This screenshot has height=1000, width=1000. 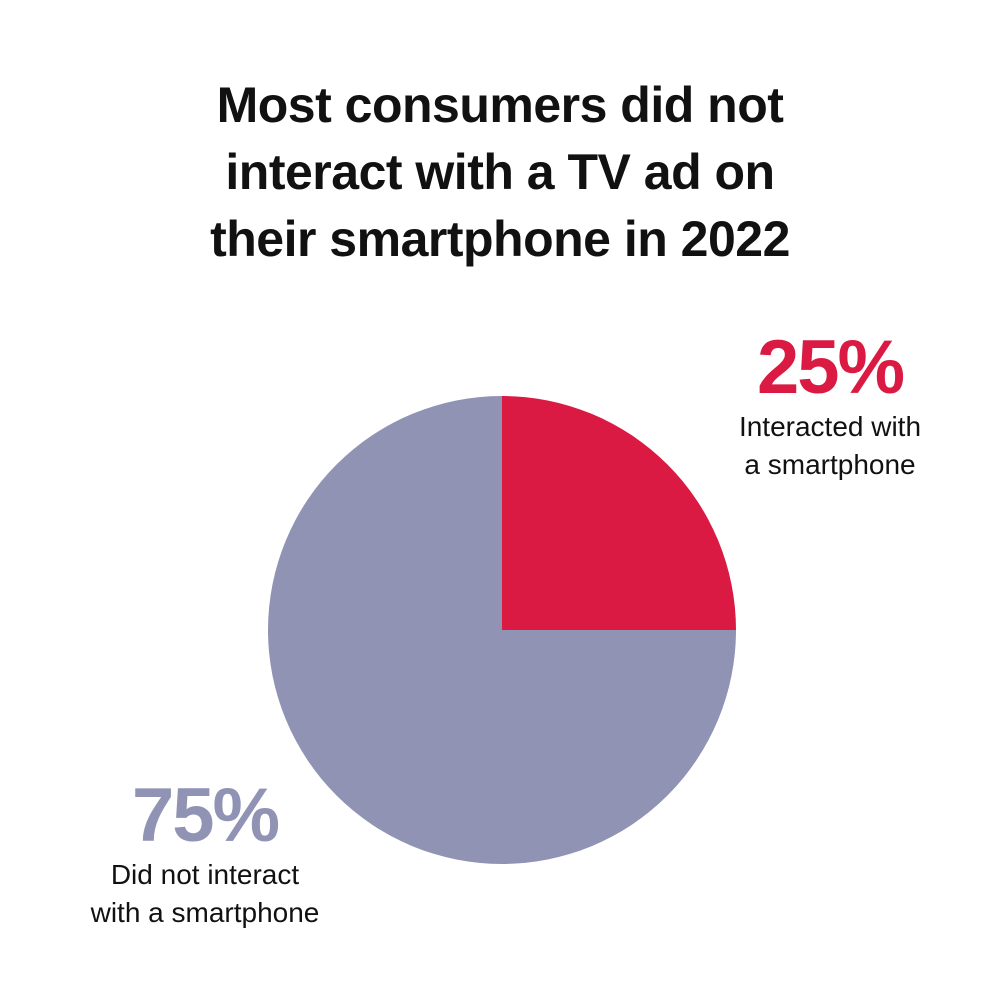 What do you see at coordinates (500, 239) in the screenshot?
I see `chart-title-line: their smartphone in 2022` at bounding box center [500, 239].